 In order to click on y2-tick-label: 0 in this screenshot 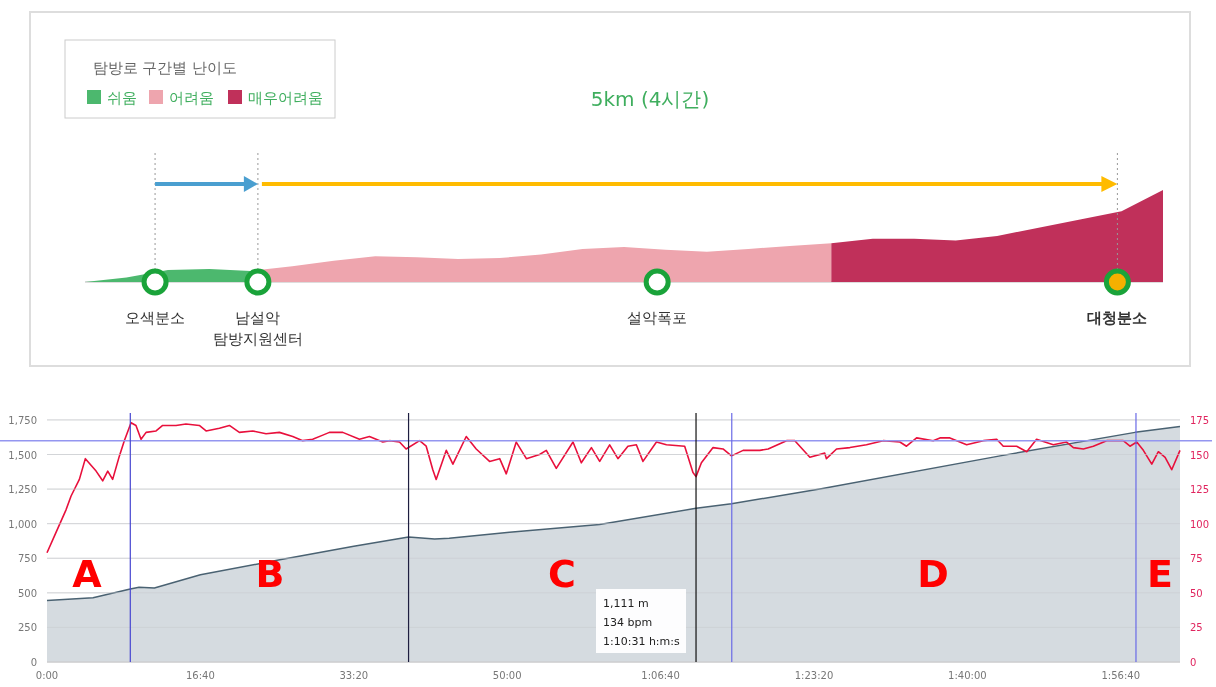, I will do `click(1193, 662)`.